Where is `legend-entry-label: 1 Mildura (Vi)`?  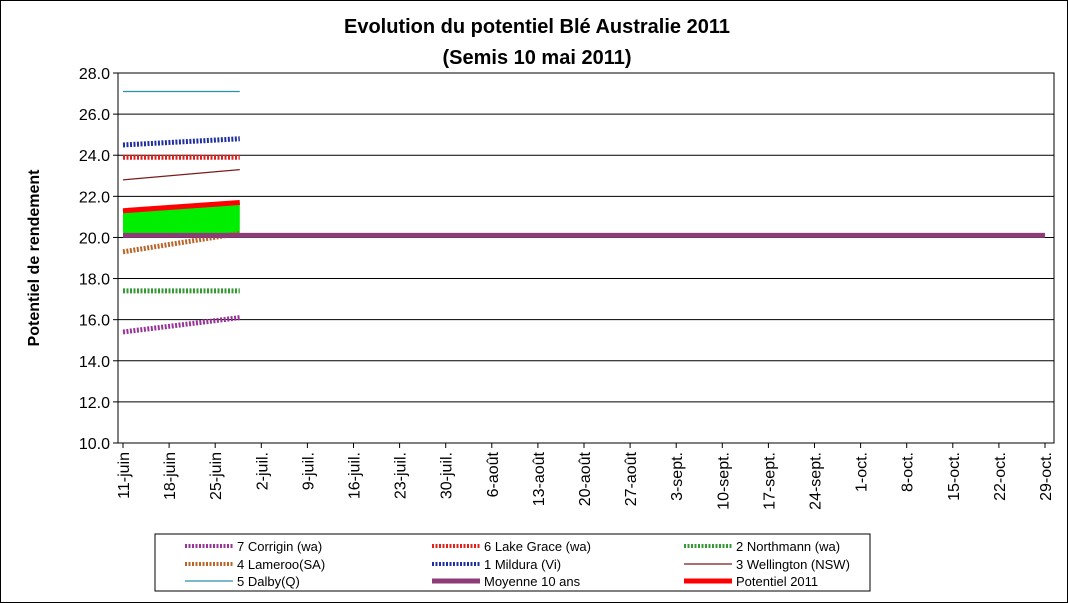
legend-entry-label: 1 Mildura (Vi) is located at coordinates (522, 564).